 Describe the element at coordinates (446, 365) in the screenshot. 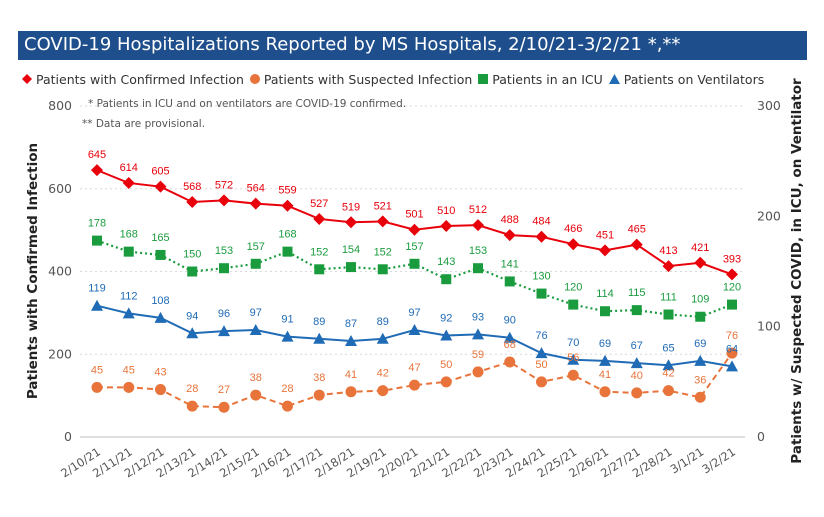

I see `data-label: 50` at that location.